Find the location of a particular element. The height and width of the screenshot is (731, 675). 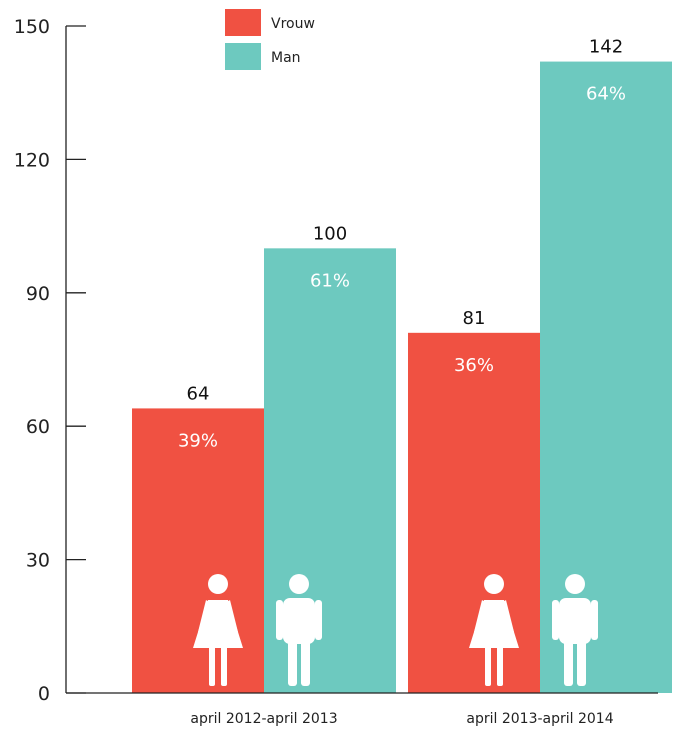

value-label: 100 is located at coordinates (330, 233).